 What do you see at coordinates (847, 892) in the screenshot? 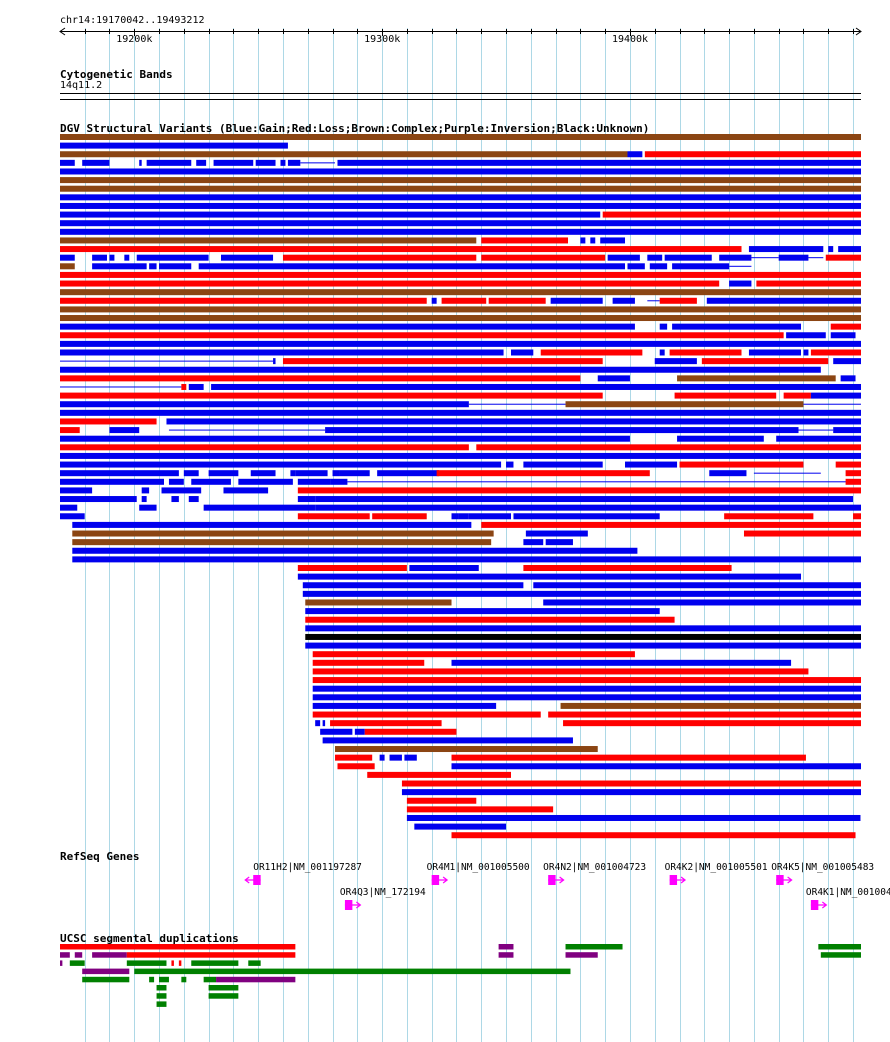
I see `gene-label: OR4K1|NM_001004063` at bounding box center [847, 892].